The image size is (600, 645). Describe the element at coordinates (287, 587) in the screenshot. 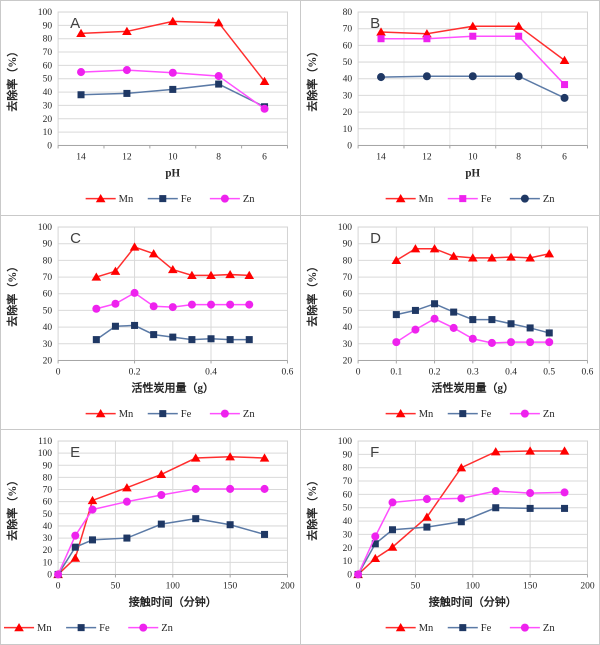

I see `svg-text: 200` at that location.